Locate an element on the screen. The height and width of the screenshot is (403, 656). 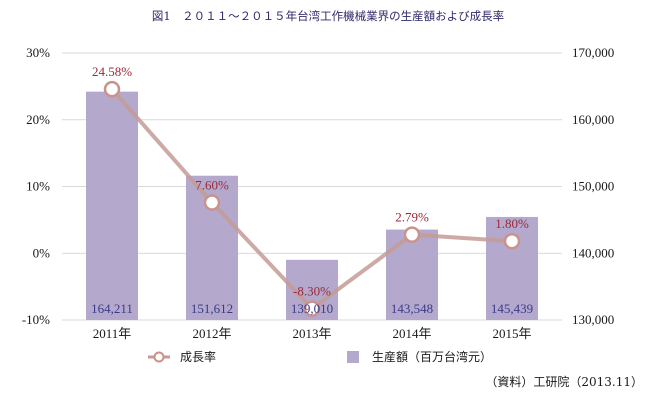
x-tick-label: 2015年 is located at coordinates (511, 333).